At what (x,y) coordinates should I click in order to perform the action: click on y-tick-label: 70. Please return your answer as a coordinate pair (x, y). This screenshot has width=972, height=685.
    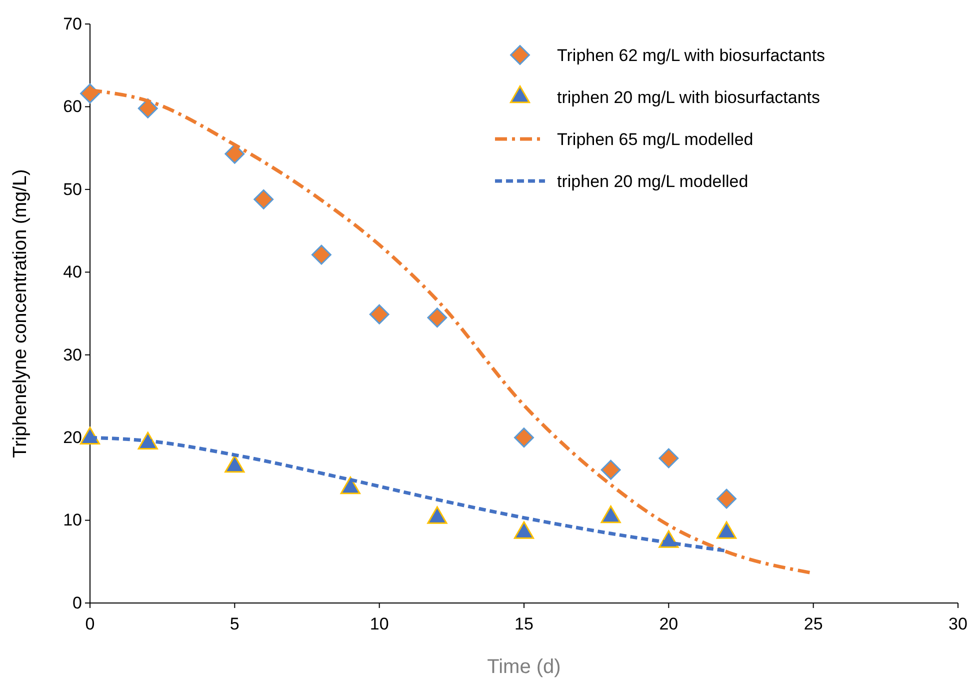
    Looking at the image, I should click on (72, 24).